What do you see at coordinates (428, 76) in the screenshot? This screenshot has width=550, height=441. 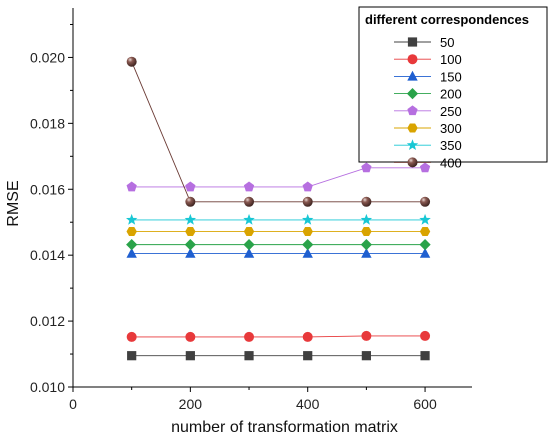 I see `legend-entry-150: 150` at bounding box center [428, 76].